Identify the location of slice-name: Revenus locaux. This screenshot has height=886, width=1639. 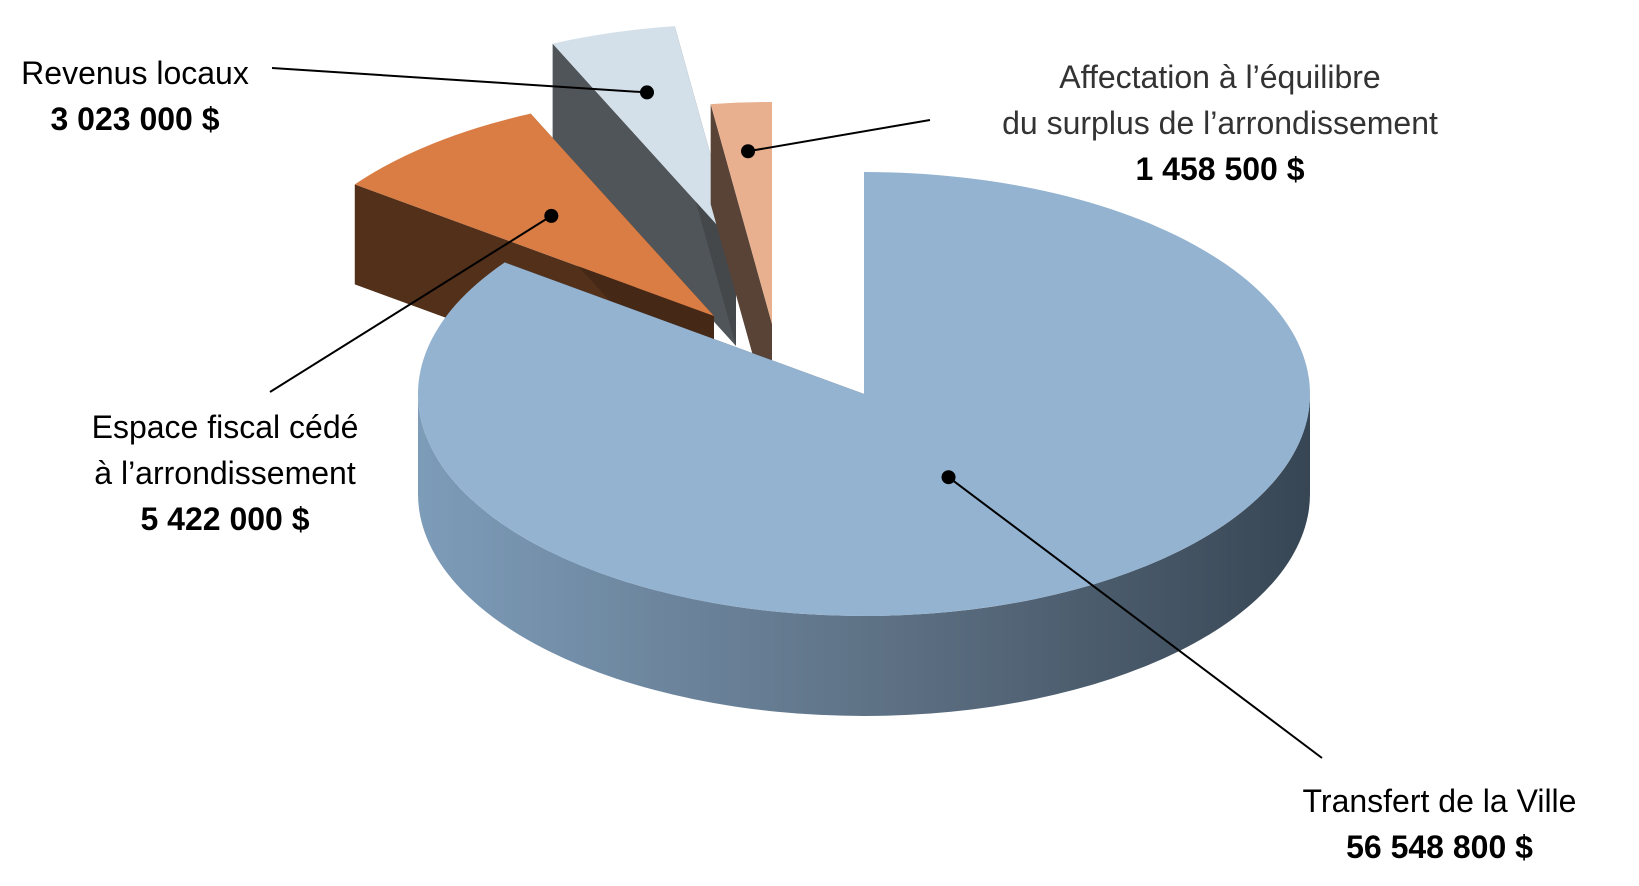
(135, 73).